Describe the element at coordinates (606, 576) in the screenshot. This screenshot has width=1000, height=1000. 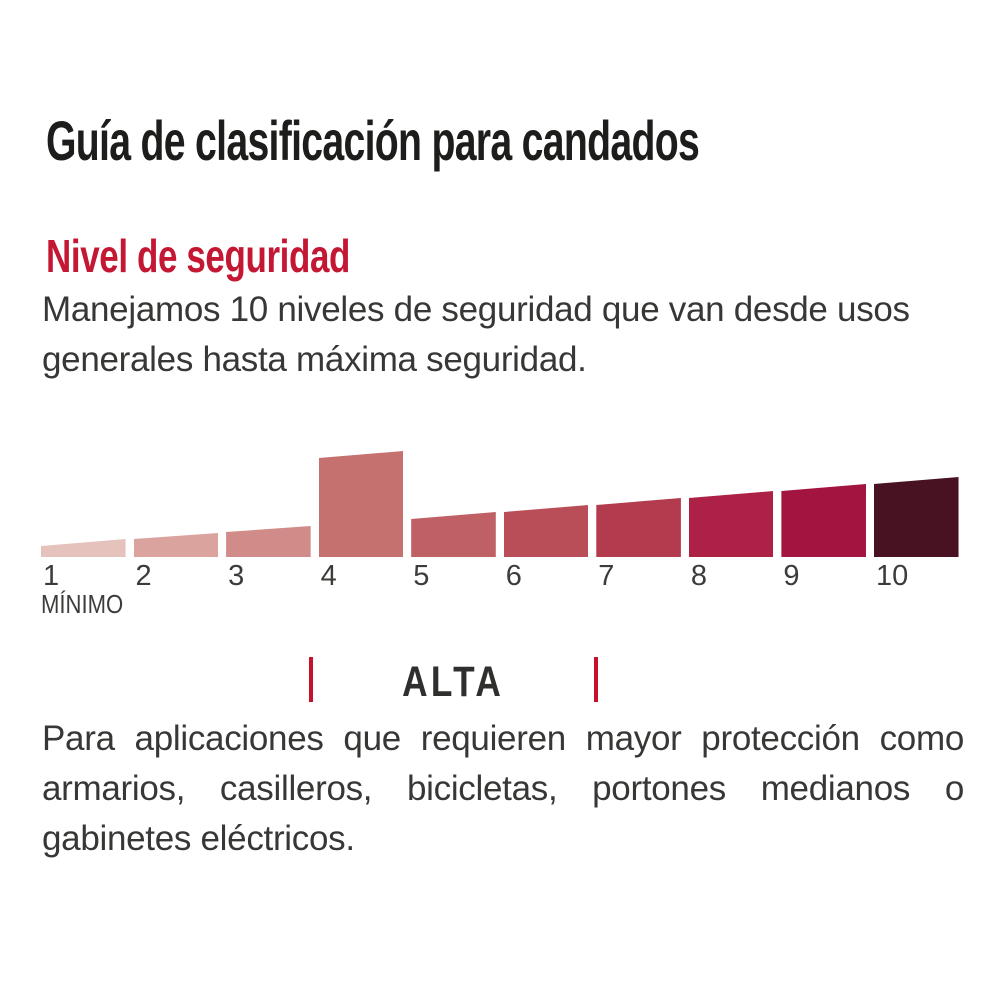
I see `level-label-7: 7` at that location.